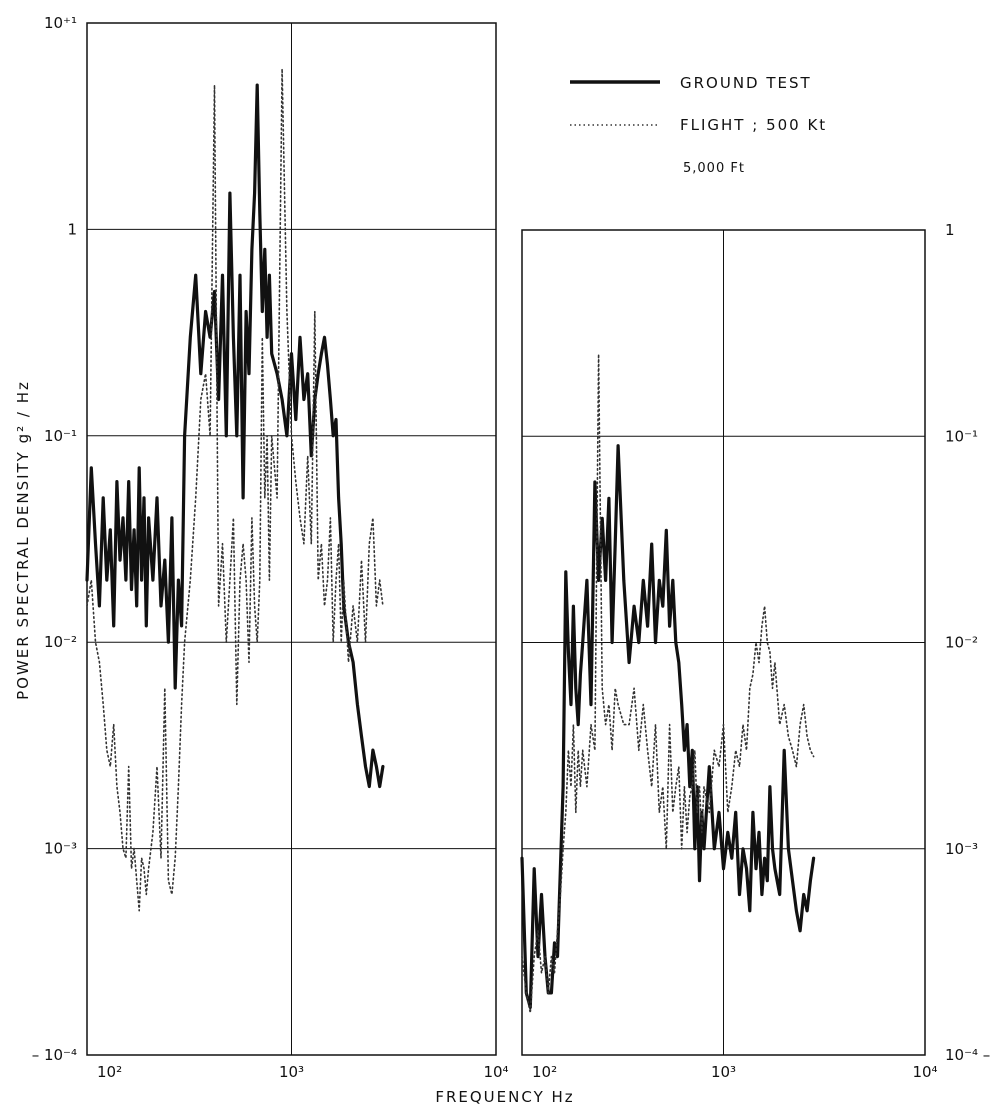  What do you see at coordinates (714, 168) in the screenshot?
I see `legend-flight-sublabel: 5,000 Ft` at bounding box center [714, 168].